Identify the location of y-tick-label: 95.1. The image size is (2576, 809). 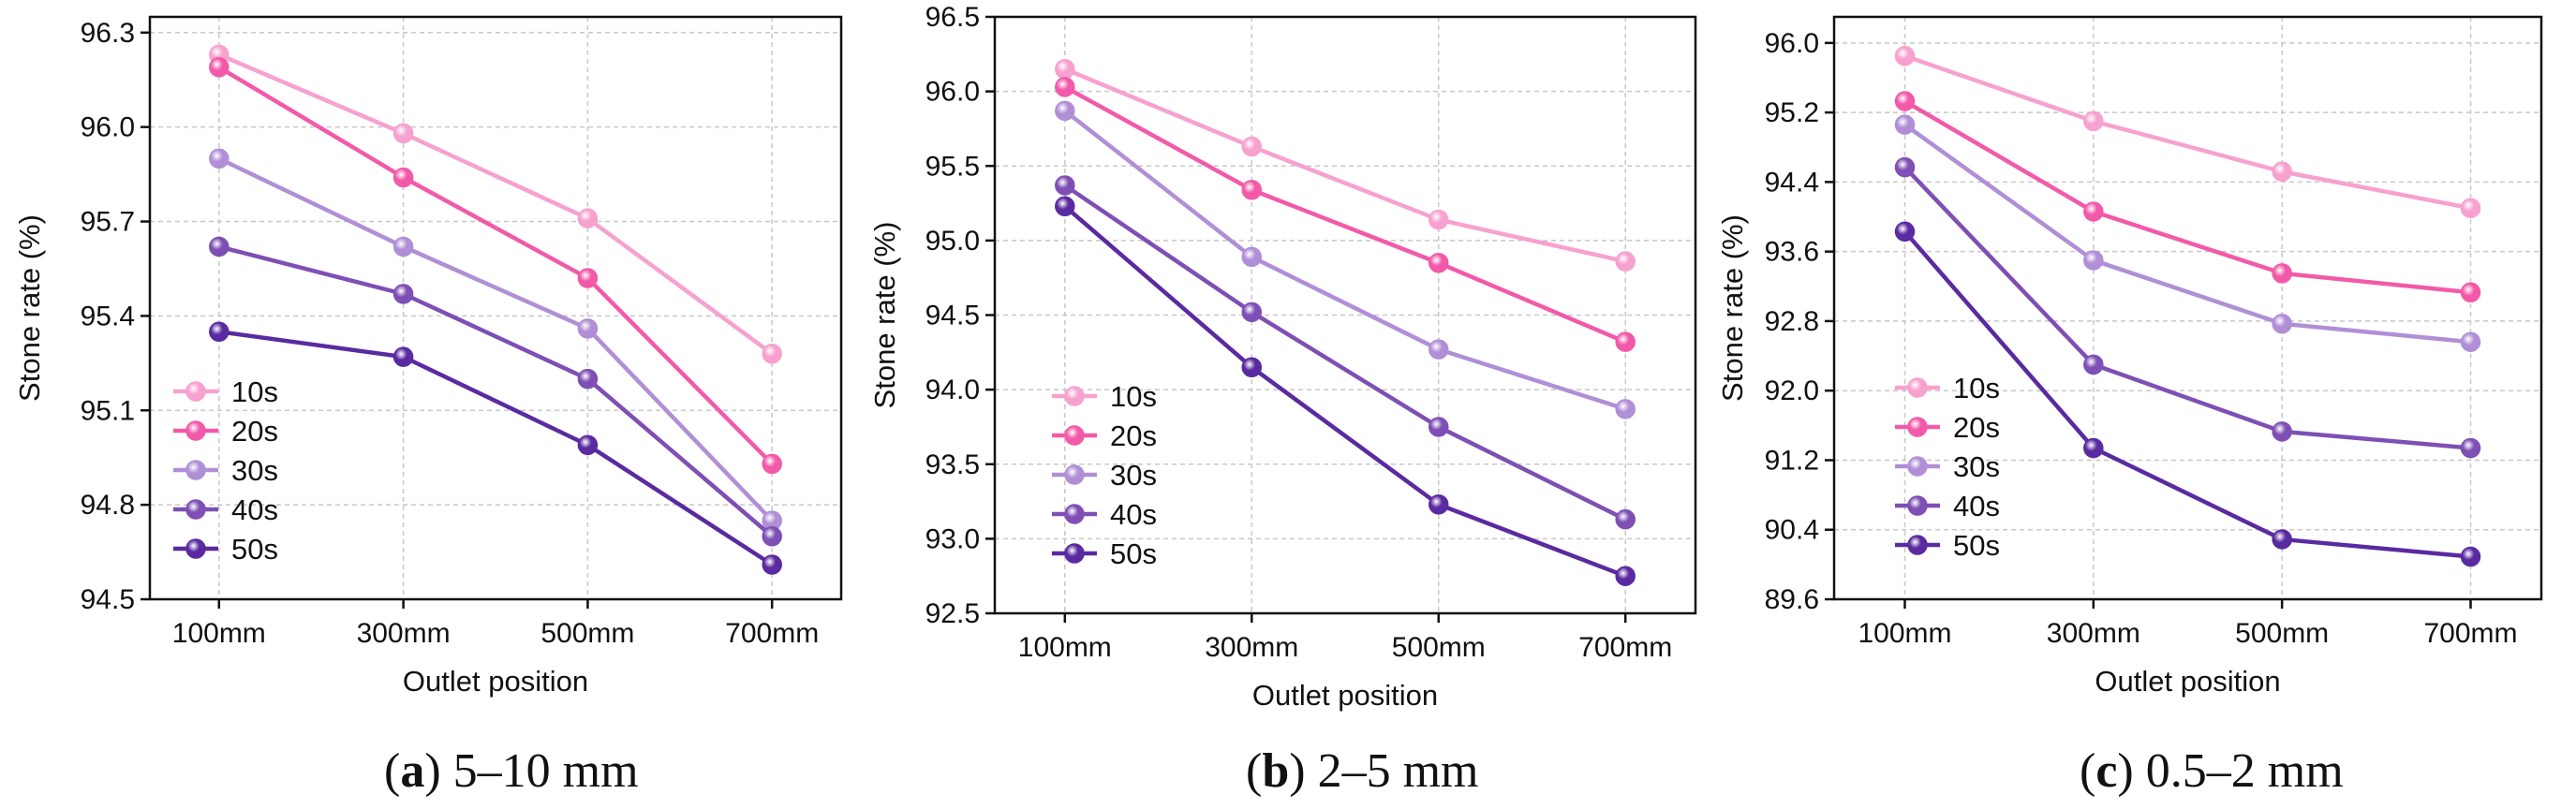
(108, 410).